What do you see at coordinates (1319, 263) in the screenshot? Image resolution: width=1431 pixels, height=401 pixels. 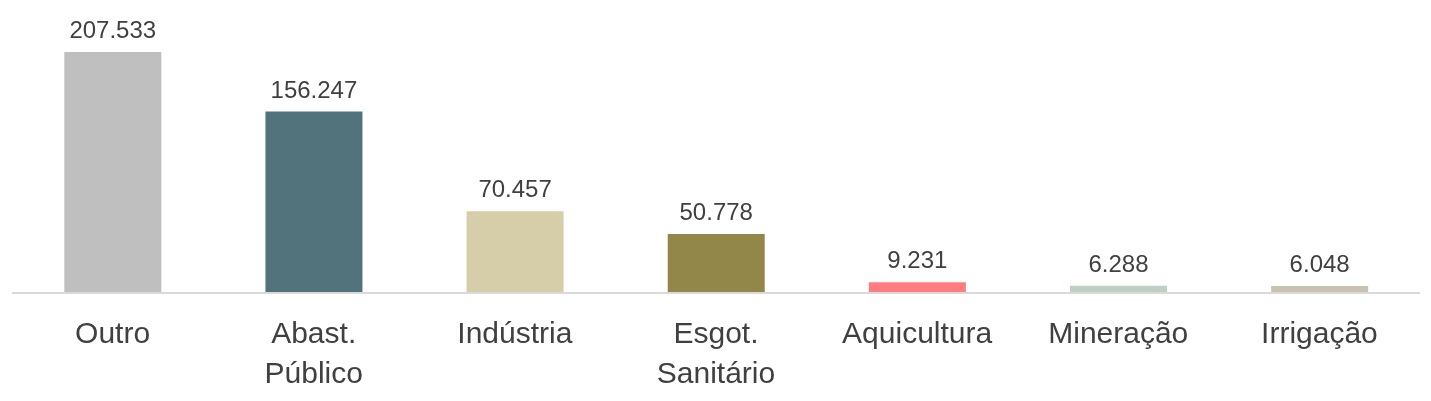 I see `data-label: 6.048` at bounding box center [1319, 263].